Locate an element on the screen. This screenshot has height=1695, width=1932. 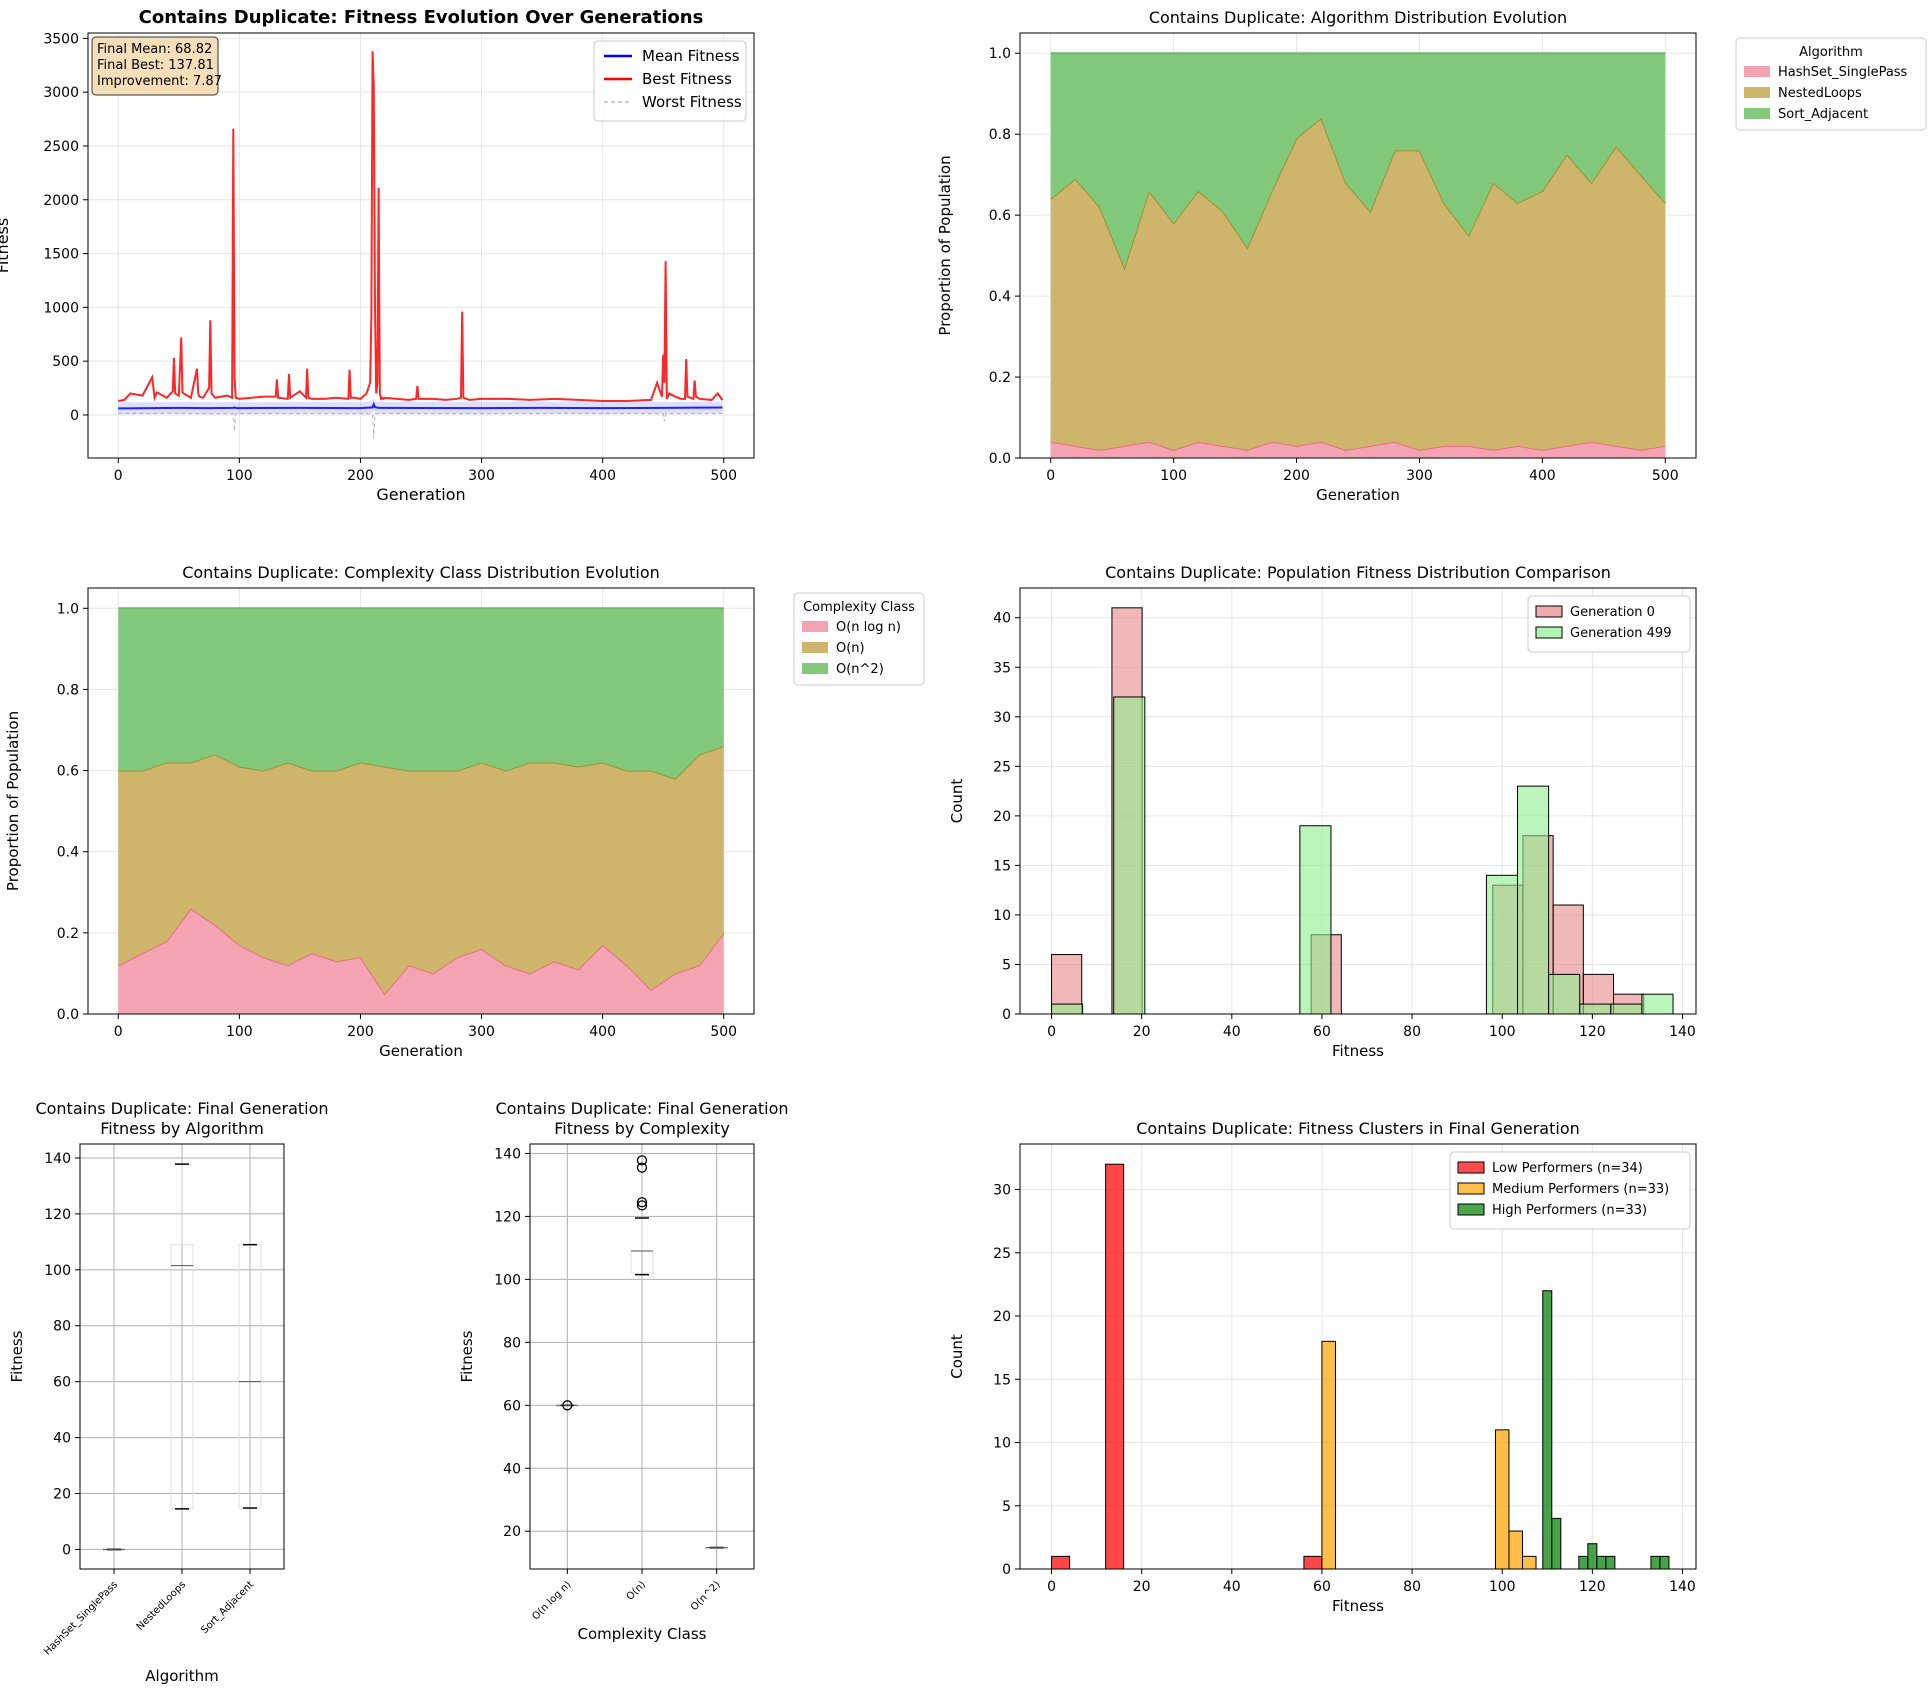
stats-box is located at coordinates (155, 66).